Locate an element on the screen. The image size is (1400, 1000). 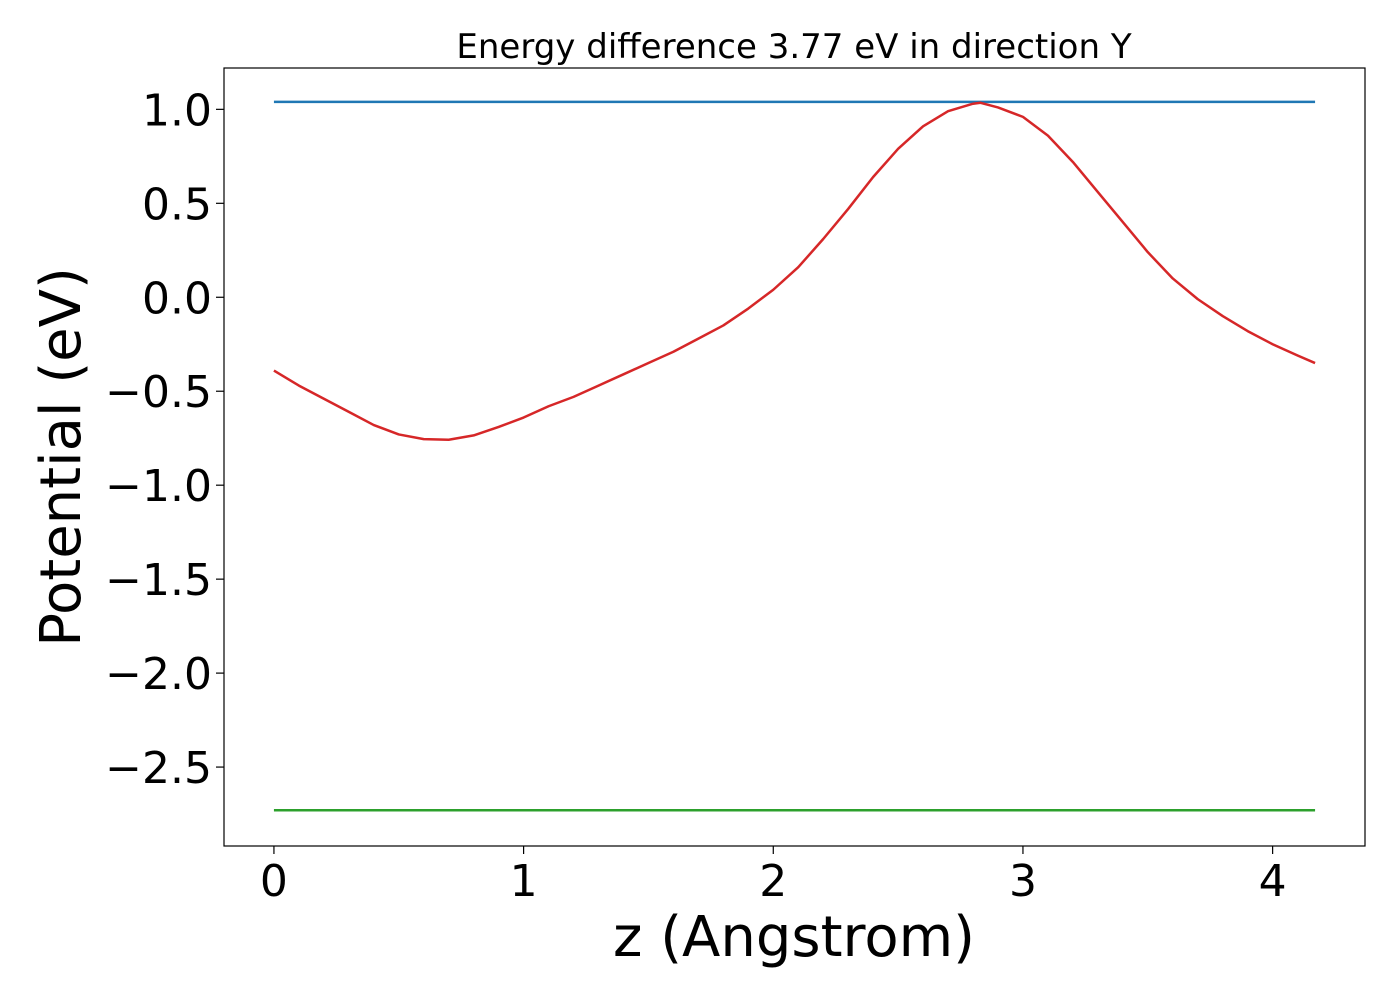
chart-title: Energy difference 3.77 eV in direction Y is located at coordinates (793, 47).